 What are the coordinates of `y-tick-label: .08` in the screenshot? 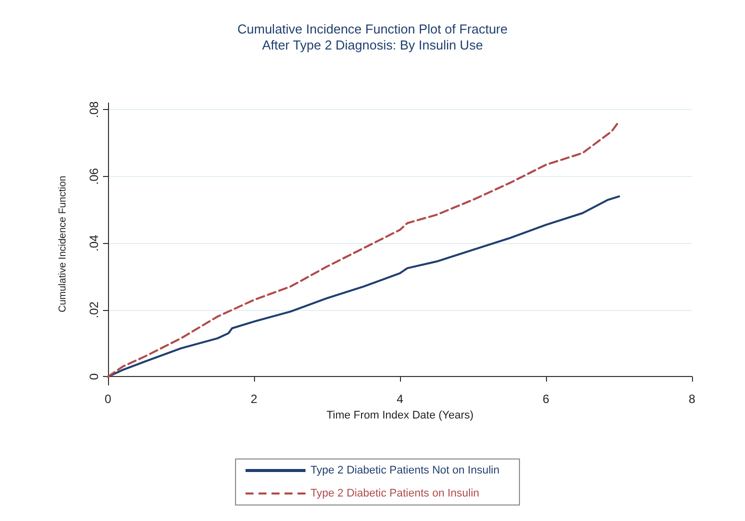 It's located at (94, 109).